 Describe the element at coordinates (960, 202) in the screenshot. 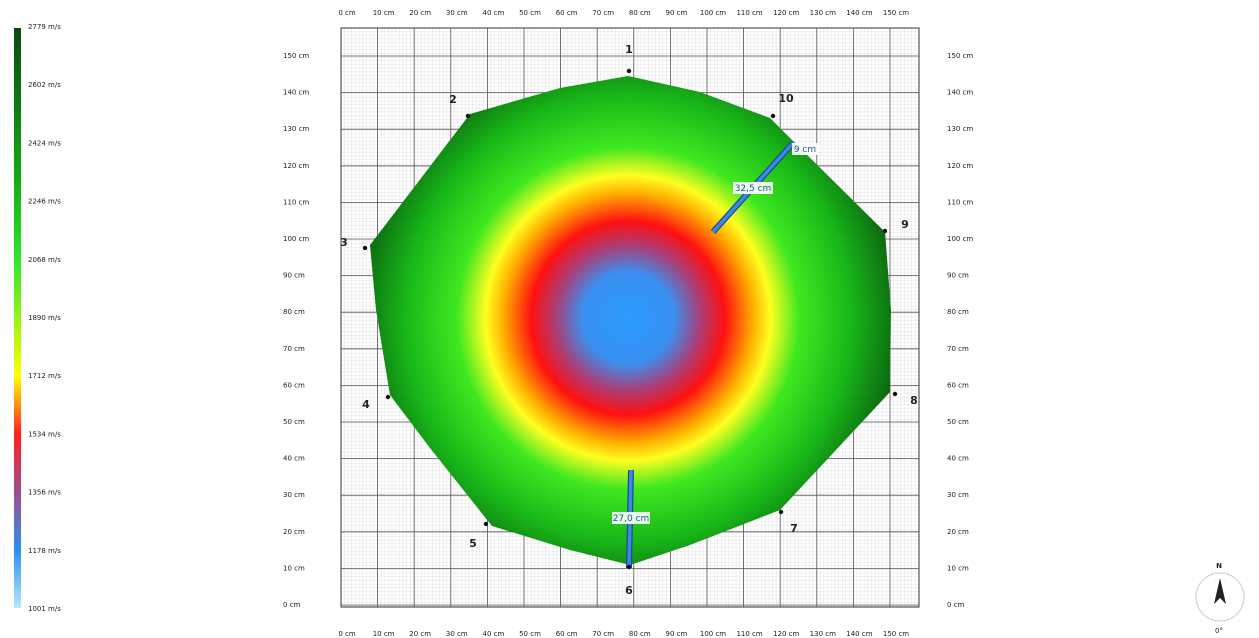

I see `y-label-right: 110 cm` at that location.